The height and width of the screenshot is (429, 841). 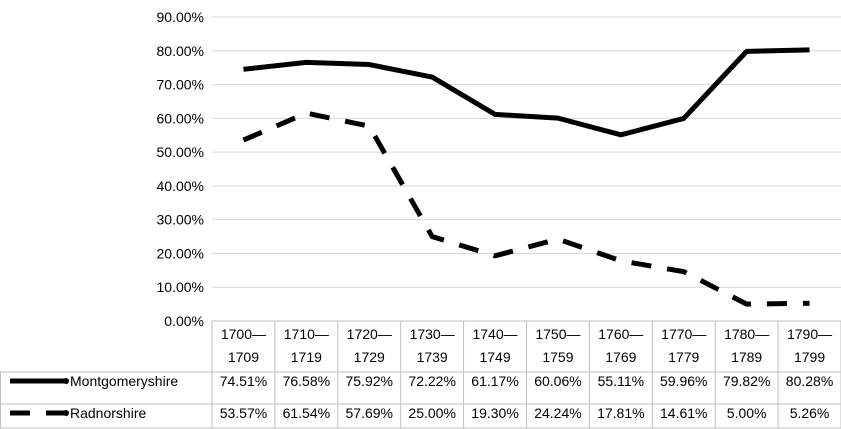 What do you see at coordinates (124, 381) in the screenshot?
I see `legend-label-montgomeryshire: Montgomeryshire` at bounding box center [124, 381].